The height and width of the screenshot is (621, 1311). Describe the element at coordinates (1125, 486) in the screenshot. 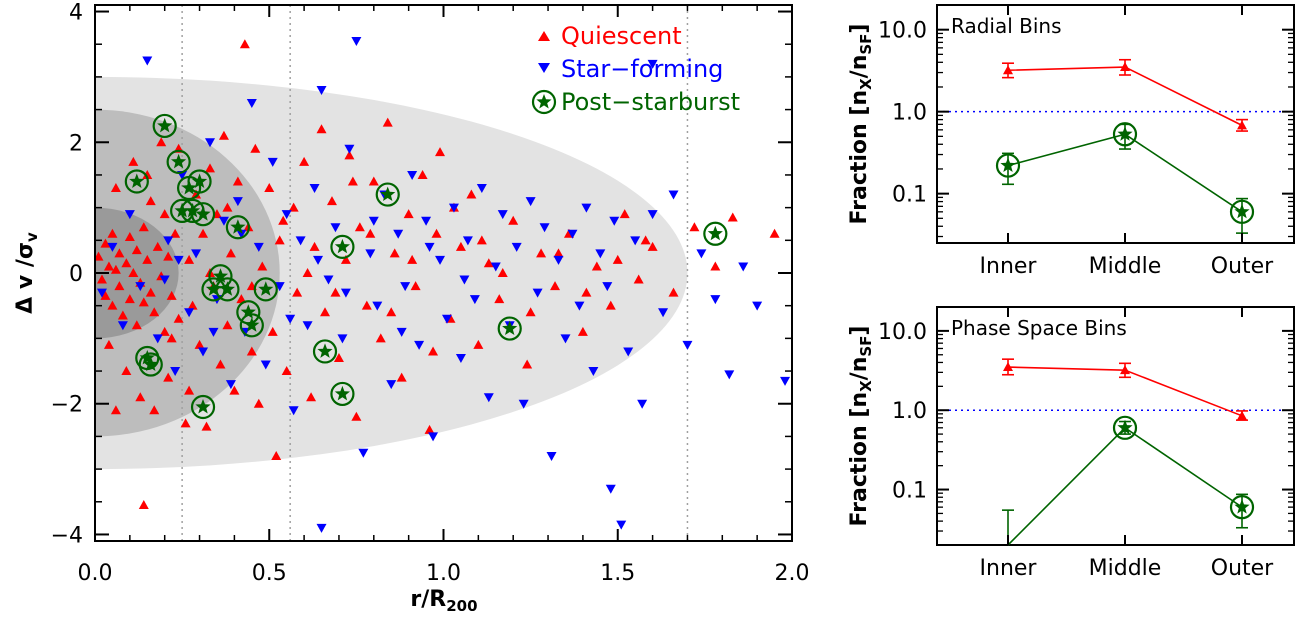

I see `phase-post-starburst-line` at that location.